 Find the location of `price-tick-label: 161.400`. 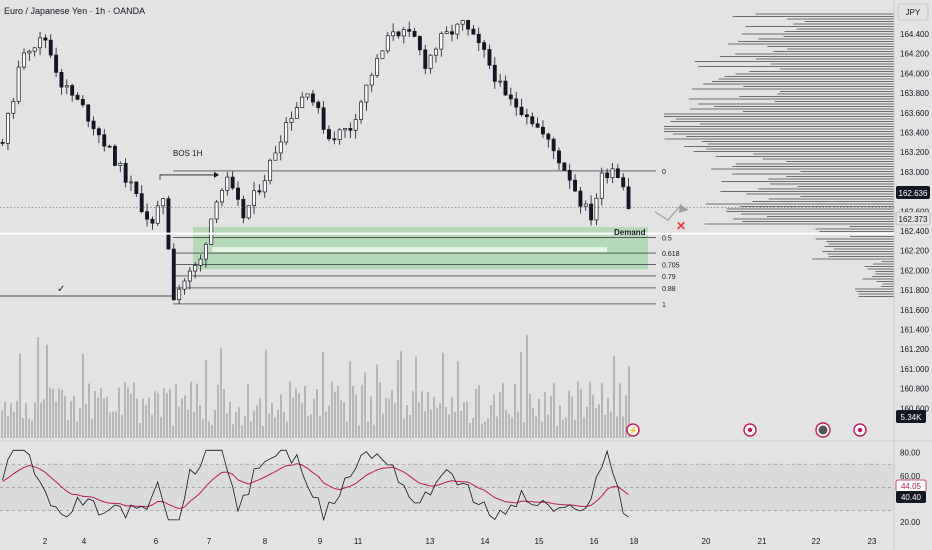

price-tick-label: 161.400 is located at coordinates (914, 330).